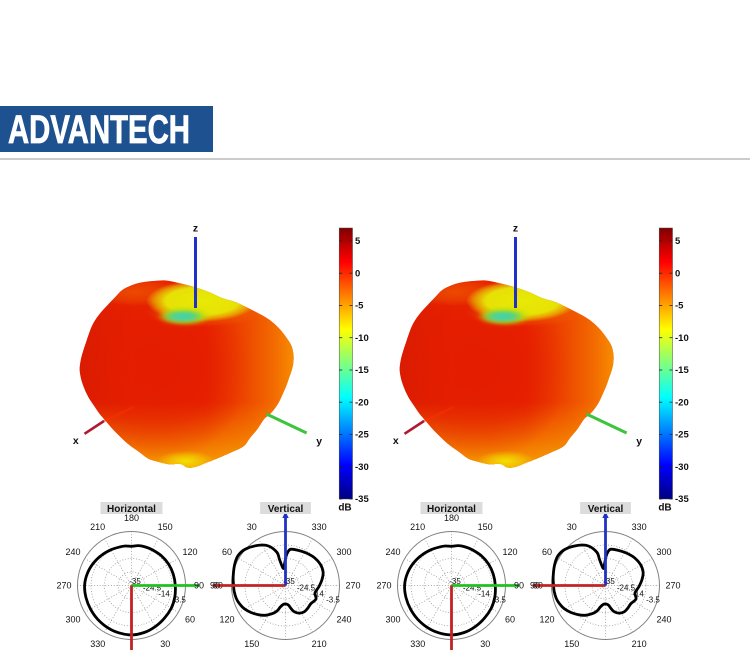 The height and width of the screenshot is (650, 750). What do you see at coordinates (357, 273) in the screenshot?
I see `svg-text: 0` at bounding box center [357, 273].